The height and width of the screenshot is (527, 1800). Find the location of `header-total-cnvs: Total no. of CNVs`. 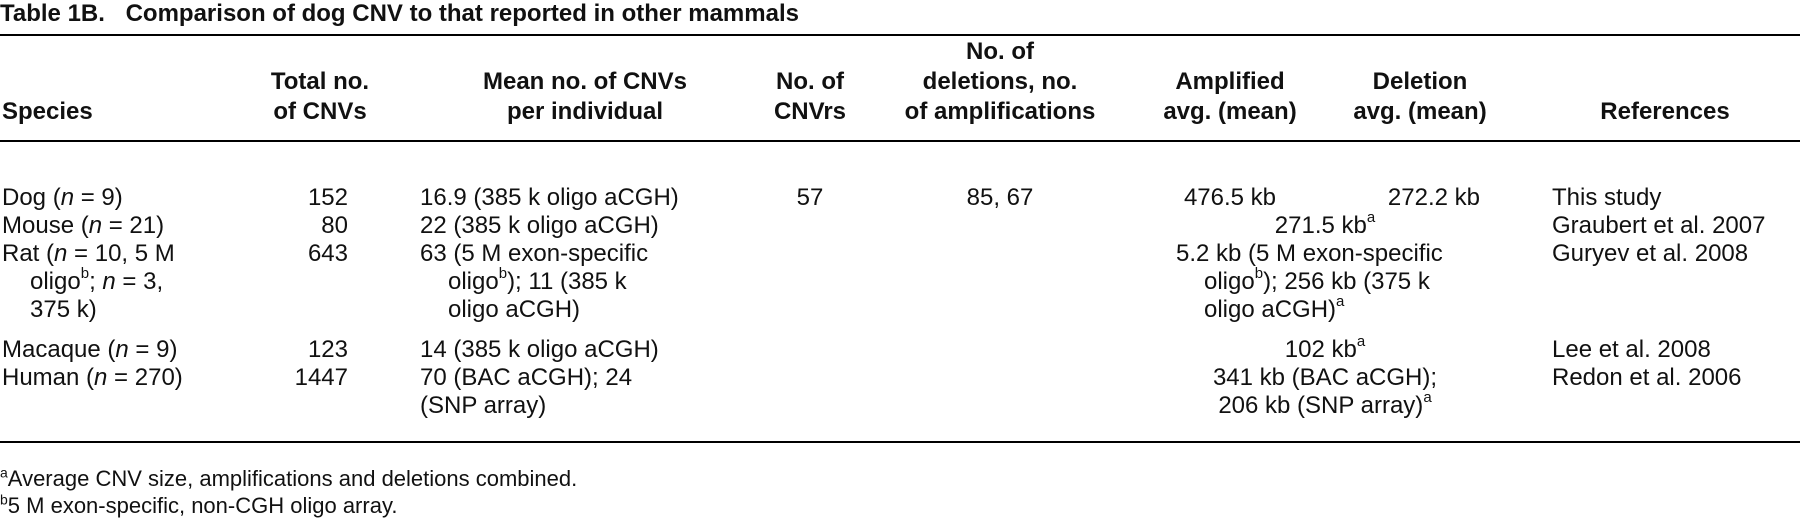

header-total-cnvs: Total no. of CNVs is located at coordinates (320, 96).